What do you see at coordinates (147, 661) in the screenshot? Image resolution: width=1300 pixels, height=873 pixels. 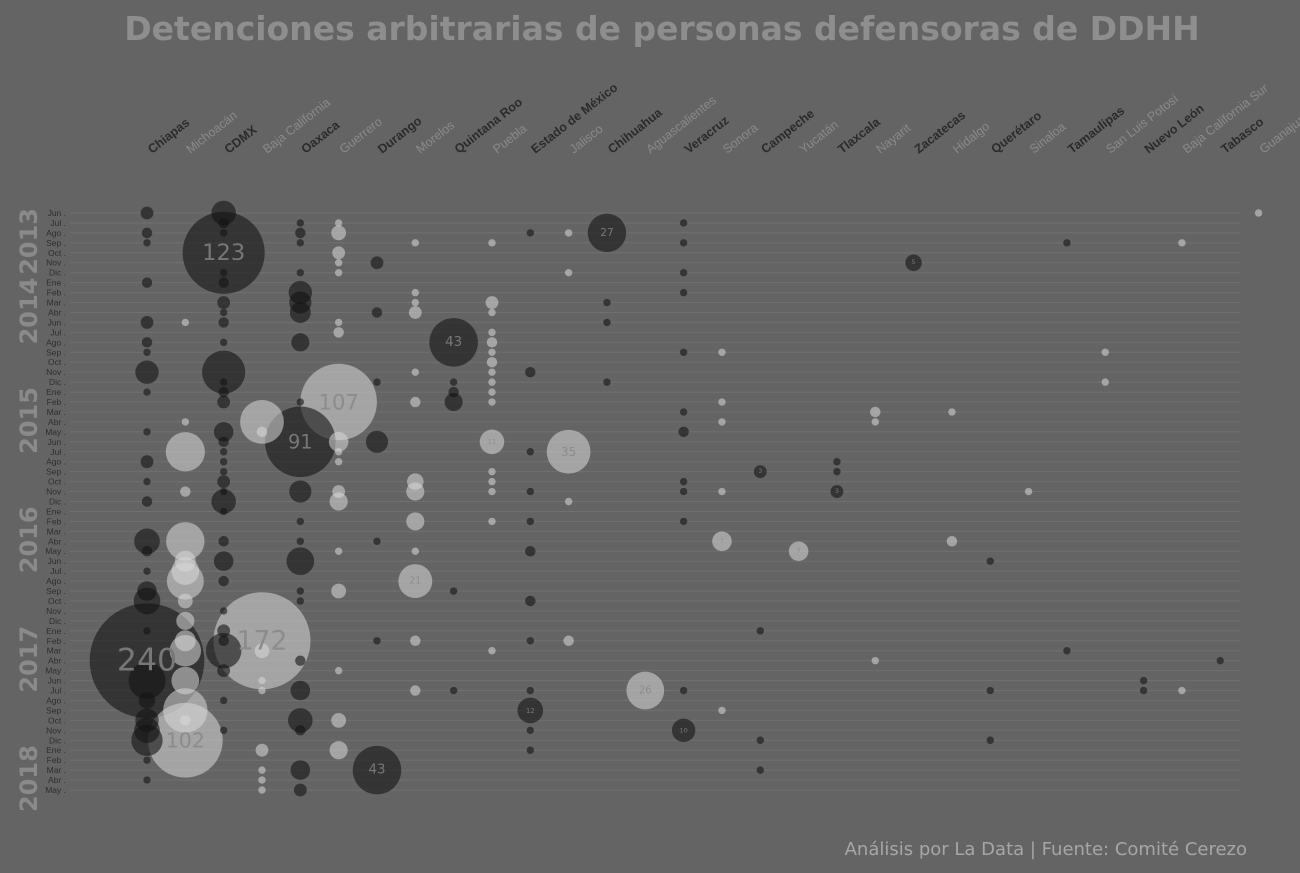 I see `bubble-label: 240` at bounding box center [147, 661].